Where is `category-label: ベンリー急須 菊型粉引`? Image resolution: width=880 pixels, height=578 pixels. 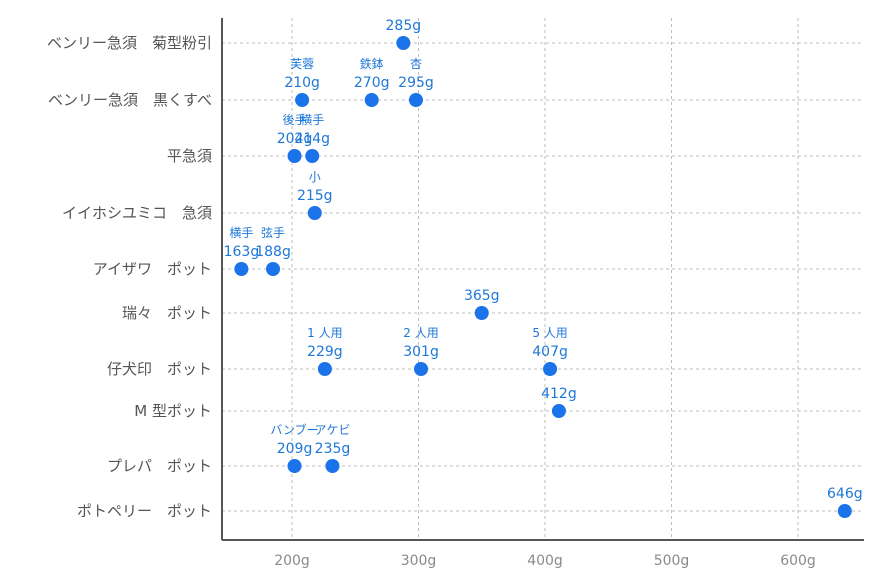 category-label: ベンリー急須 菊型粉引 is located at coordinates (129, 43).